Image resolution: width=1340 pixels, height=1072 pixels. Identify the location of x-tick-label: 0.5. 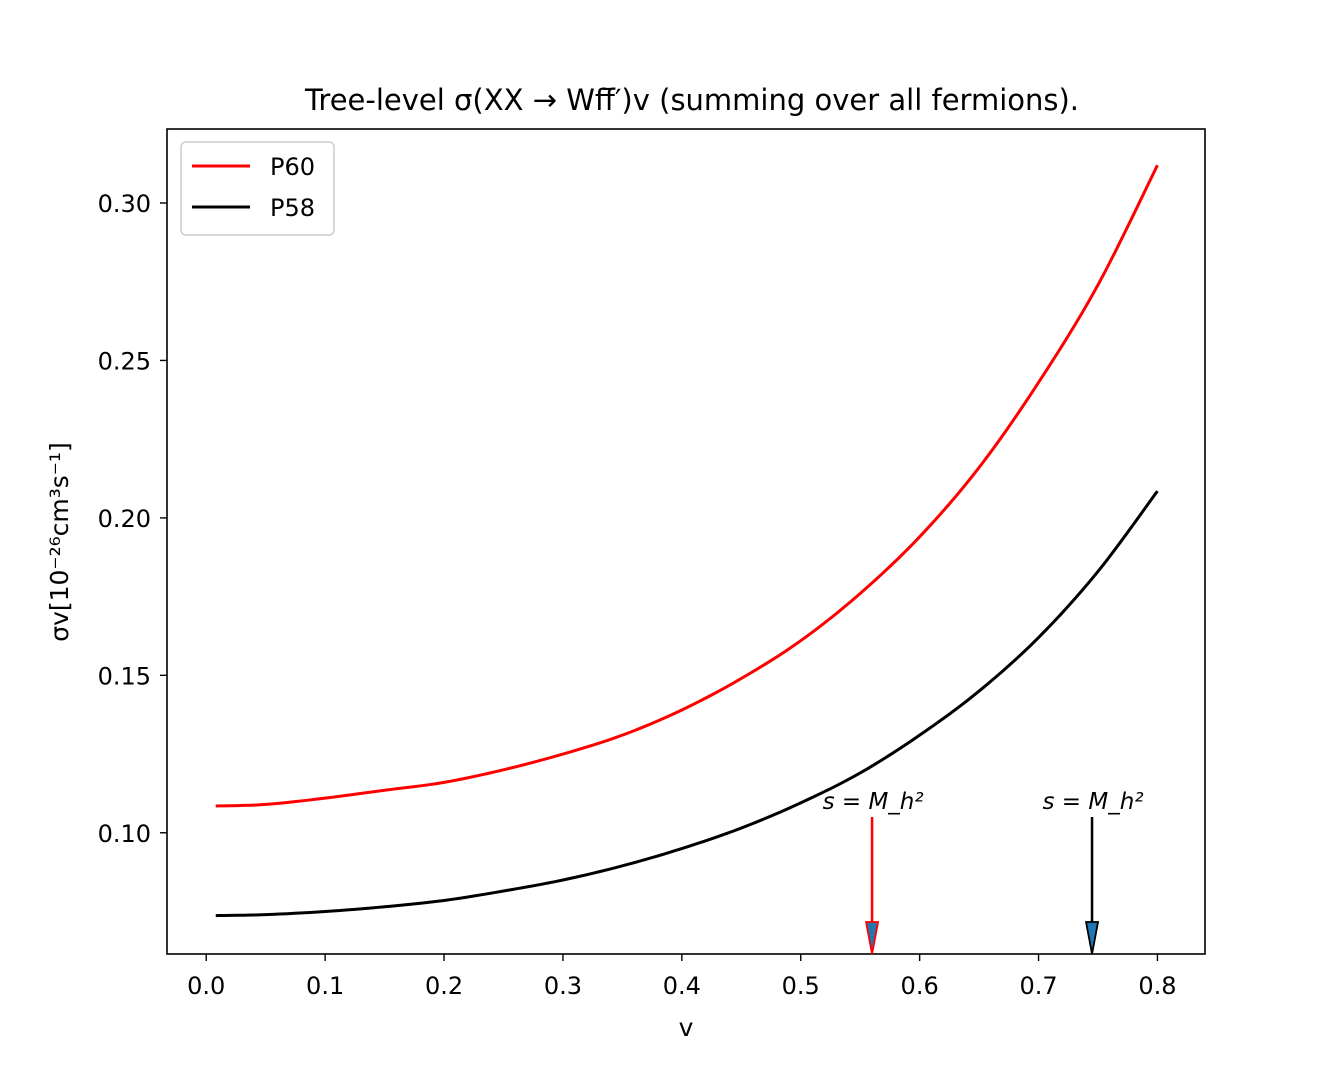
(801, 986).